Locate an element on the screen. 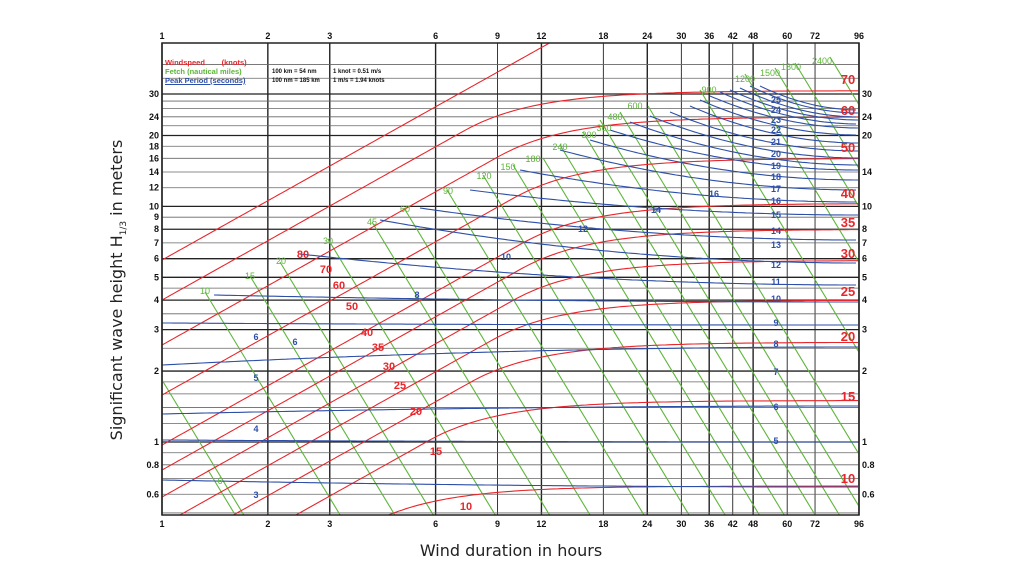 This screenshot has width=1024, height=576. fetch-label: 1800 is located at coordinates (791, 67).